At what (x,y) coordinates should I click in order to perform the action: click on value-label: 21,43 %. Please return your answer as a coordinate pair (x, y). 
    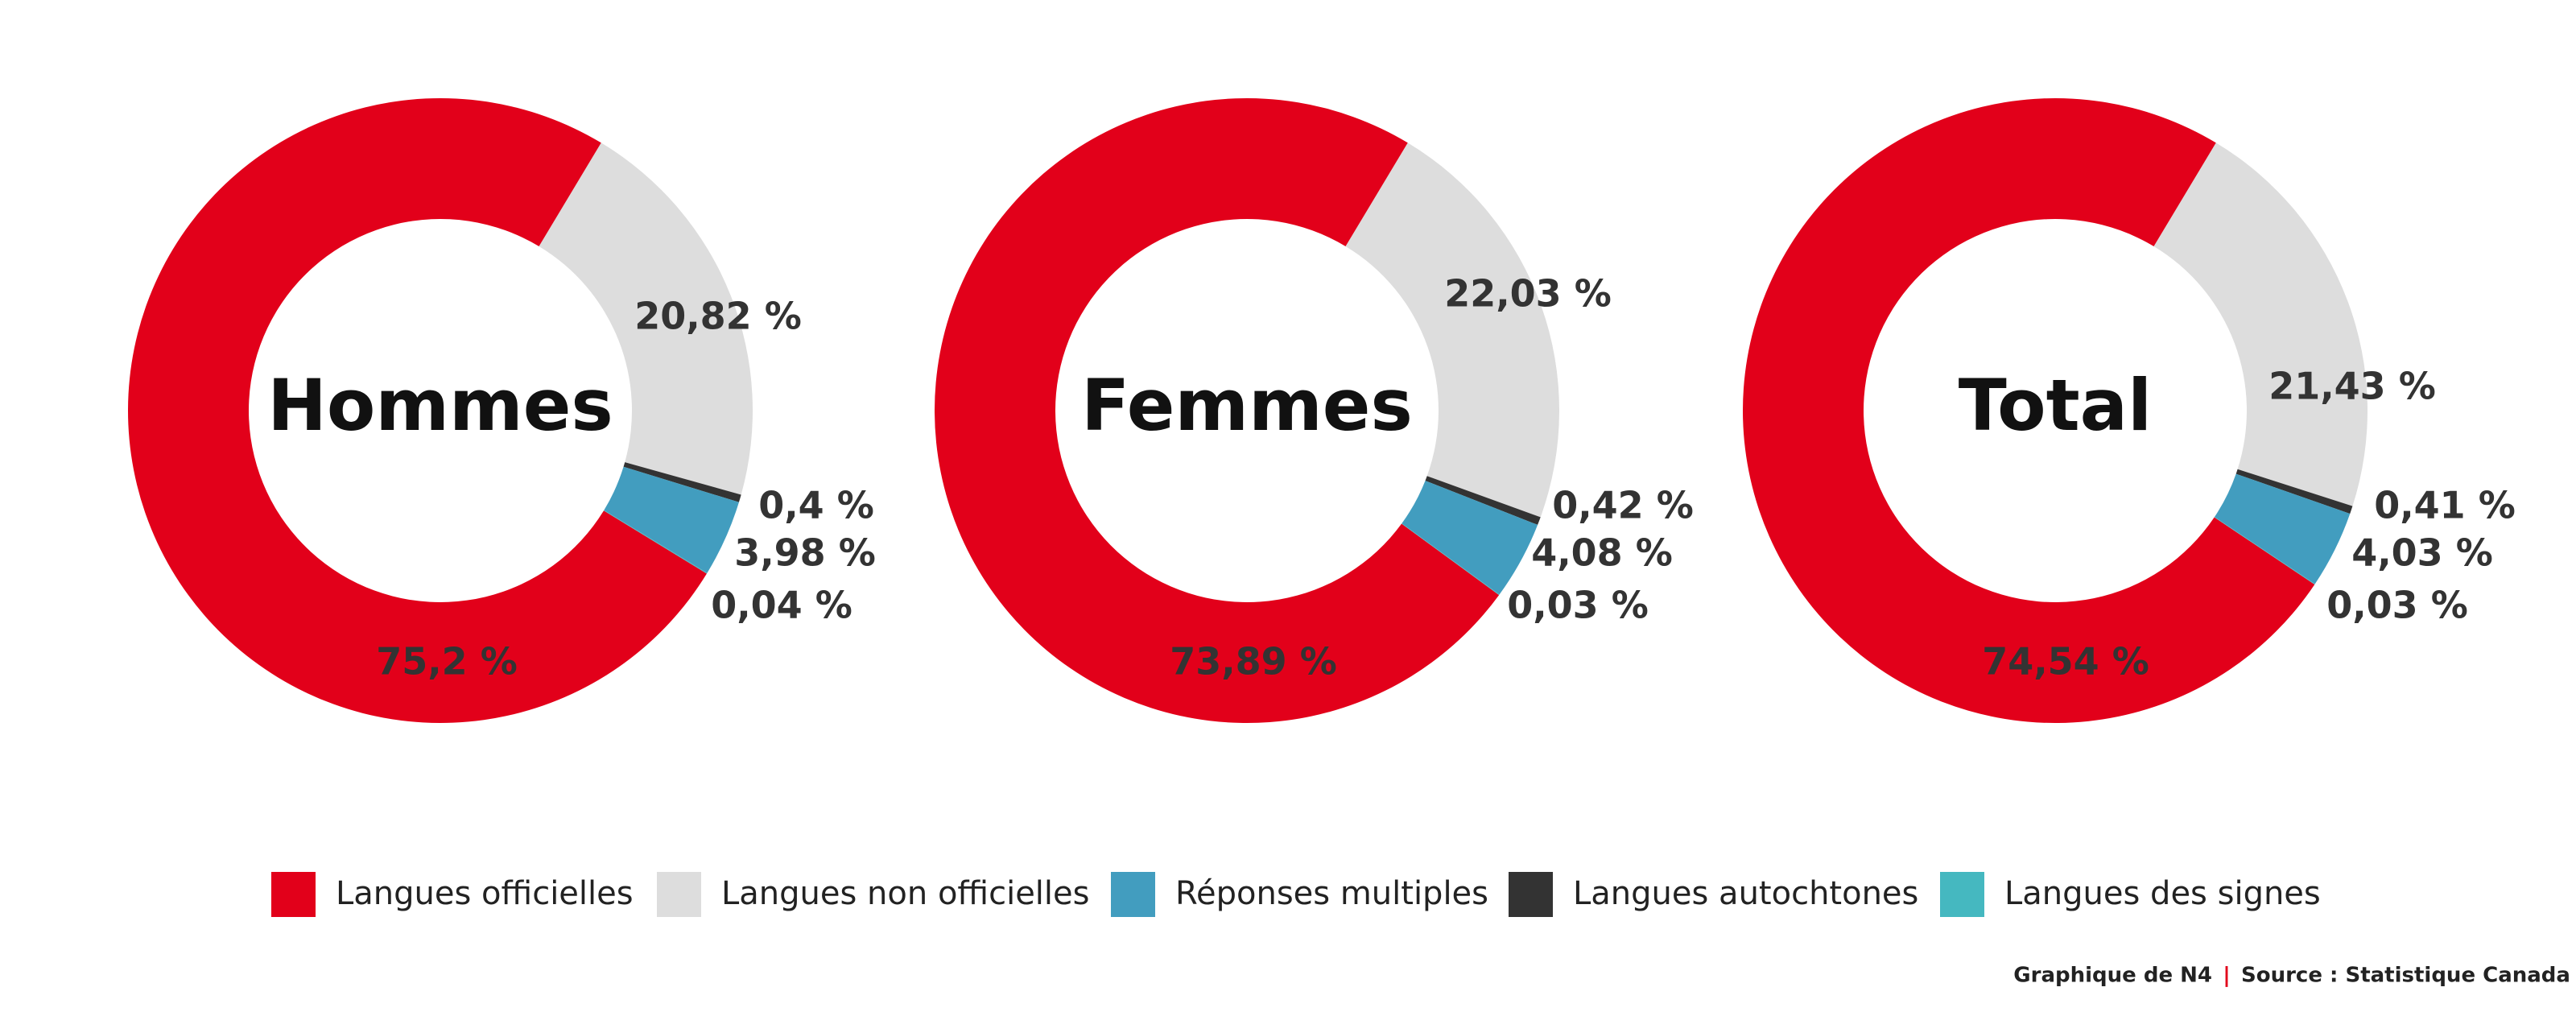
    Looking at the image, I should click on (2352, 386).